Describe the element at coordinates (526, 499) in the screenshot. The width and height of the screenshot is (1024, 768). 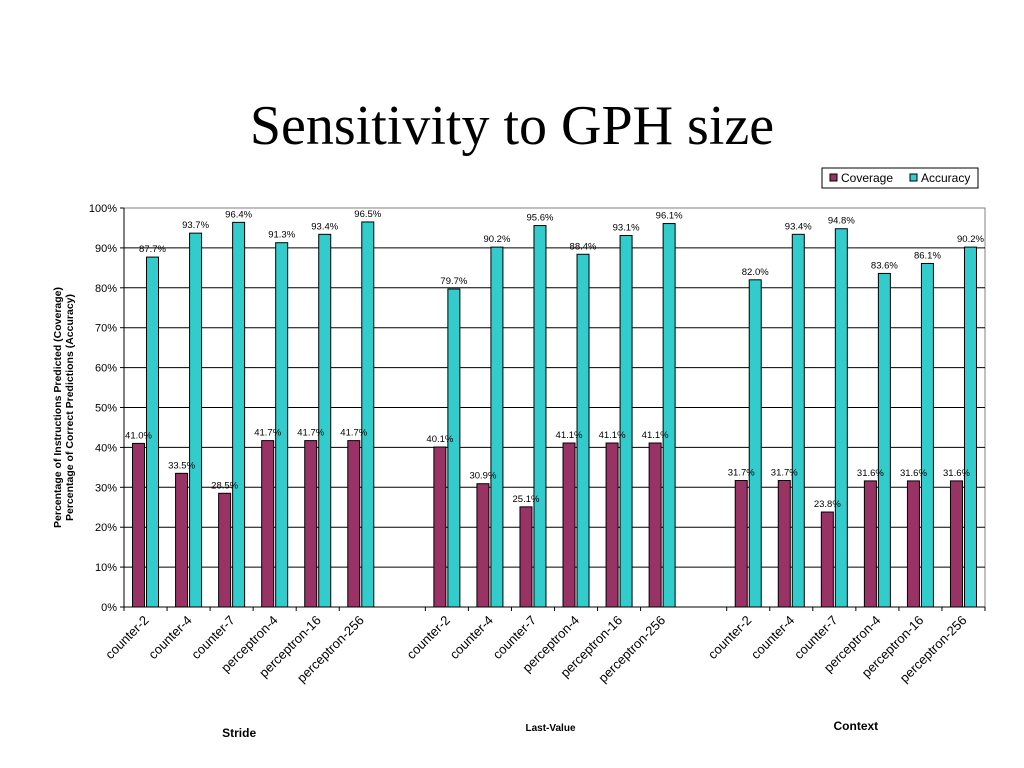
I see `coverage-data-label: 25.1%` at that location.